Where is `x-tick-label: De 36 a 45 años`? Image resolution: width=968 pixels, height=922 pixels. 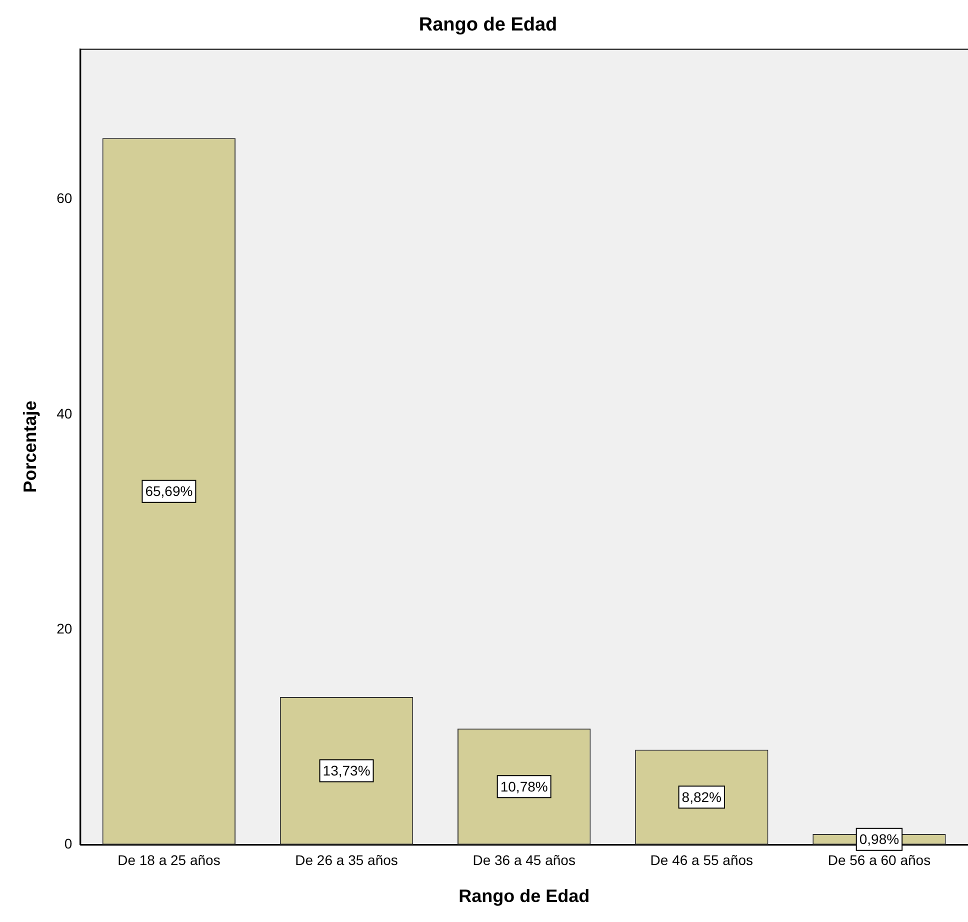 x-tick-label: De 36 a 45 años is located at coordinates (524, 860).